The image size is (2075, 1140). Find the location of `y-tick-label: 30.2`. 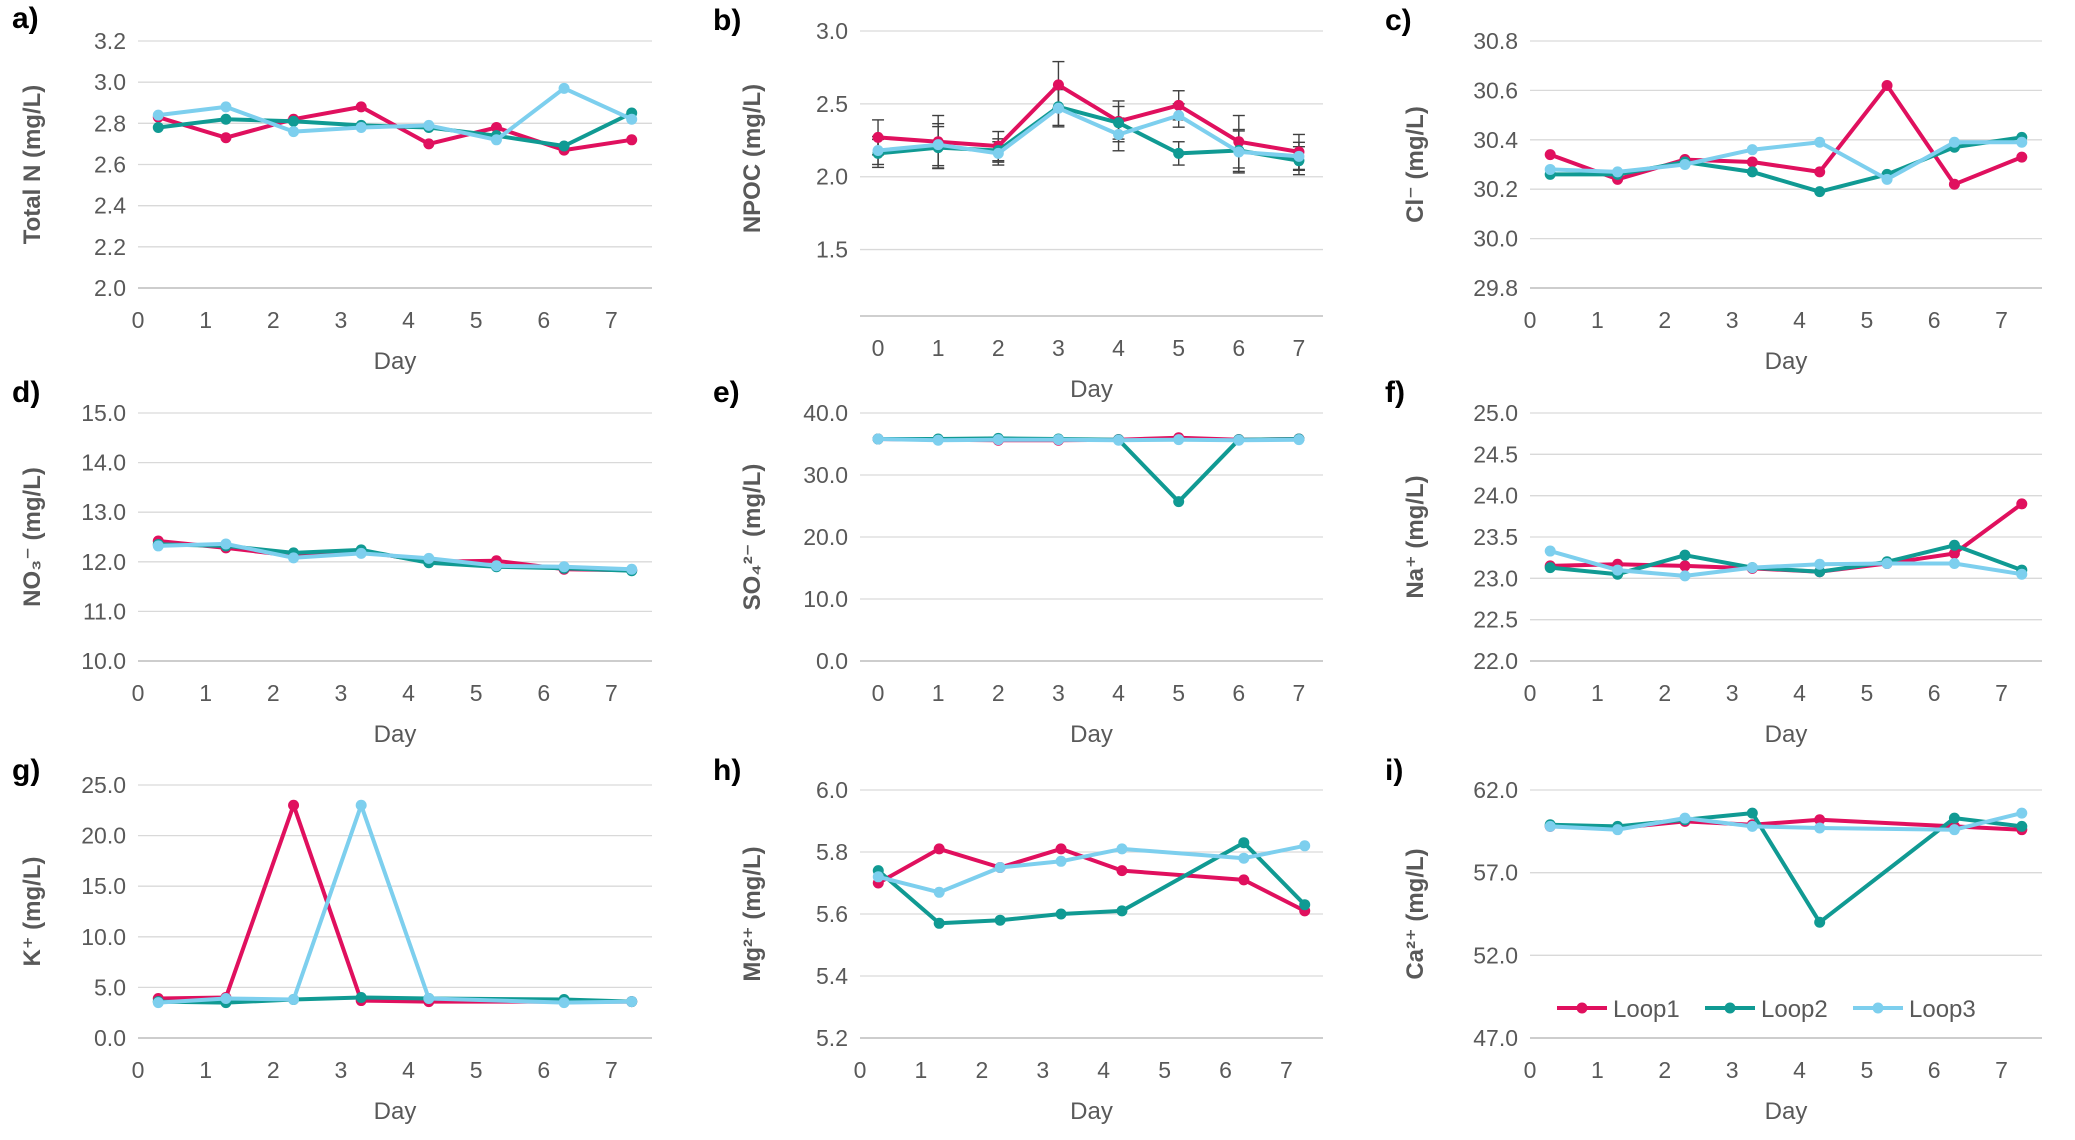

y-tick-label: 30.2 is located at coordinates (1495, 189).